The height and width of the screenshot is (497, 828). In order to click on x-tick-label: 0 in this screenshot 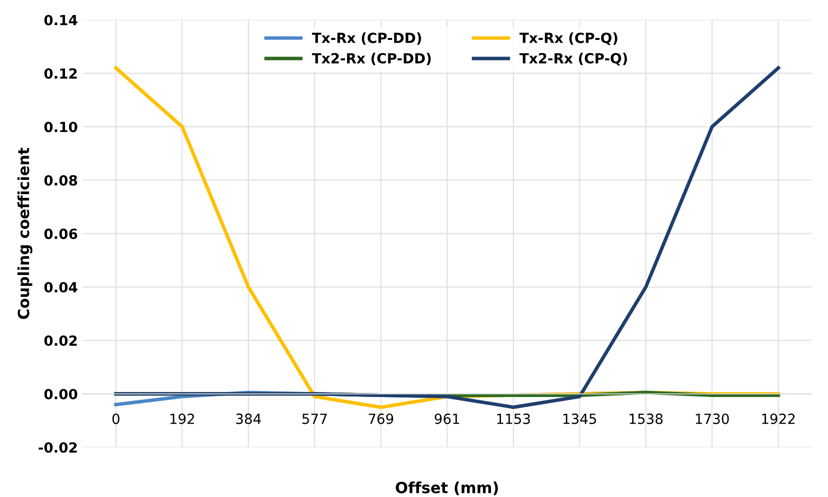, I will do `click(116, 419)`.